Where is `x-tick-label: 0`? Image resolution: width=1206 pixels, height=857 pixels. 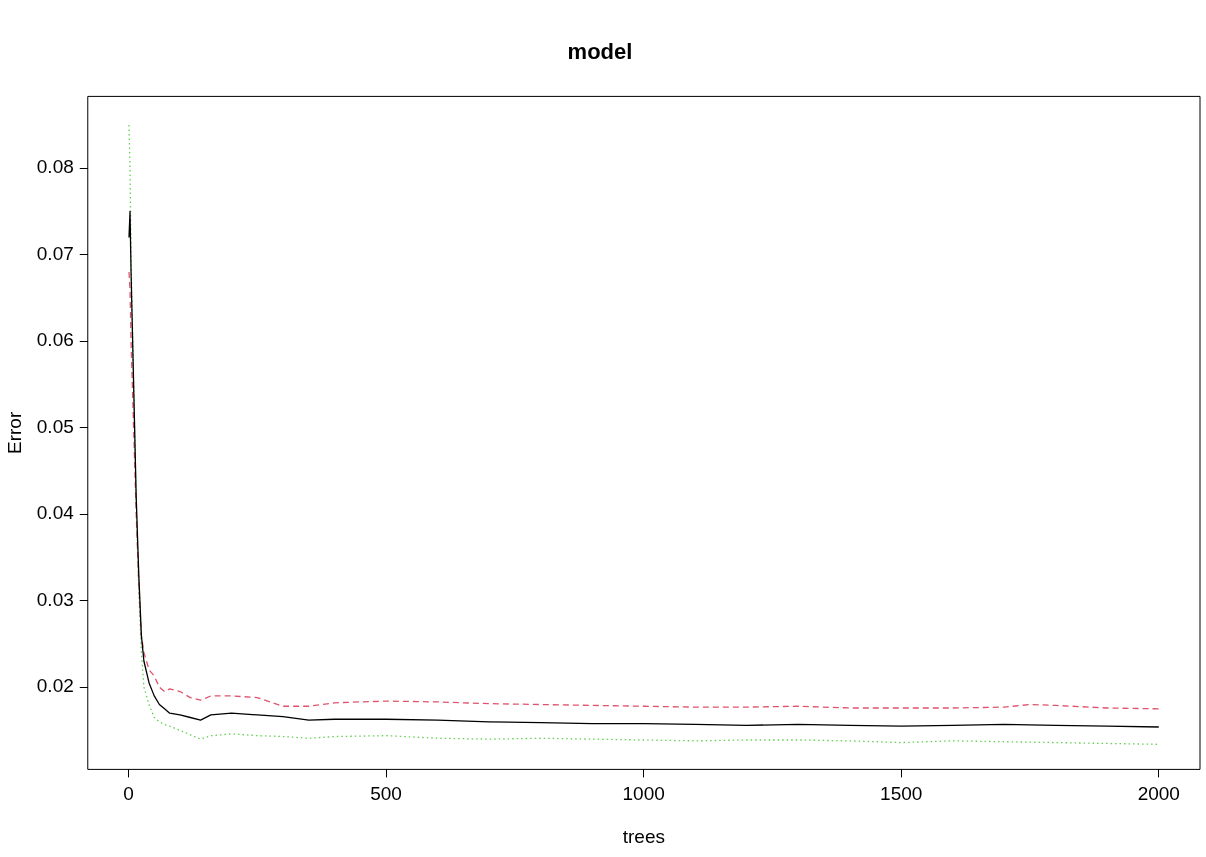
x-tick-label: 0 is located at coordinates (128, 794).